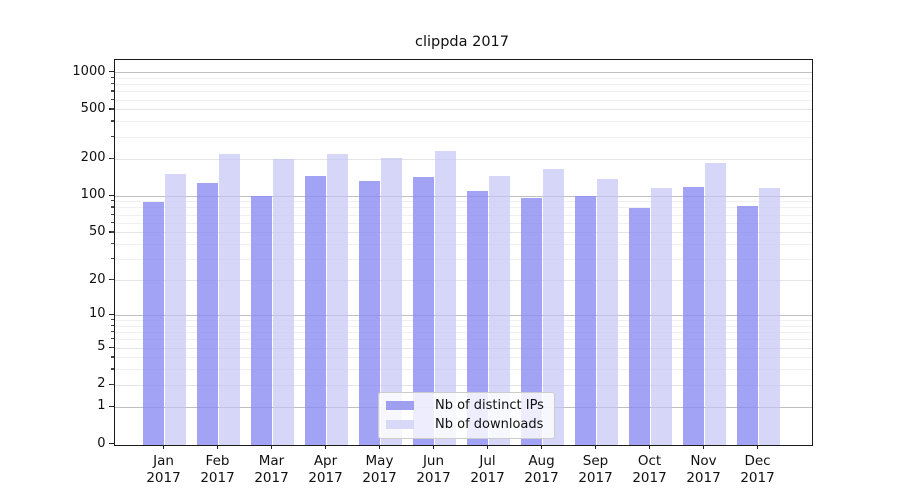 The image size is (900, 500). Describe the element at coordinates (553, 307) in the screenshot. I see `bar-aug-downloads` at that location.